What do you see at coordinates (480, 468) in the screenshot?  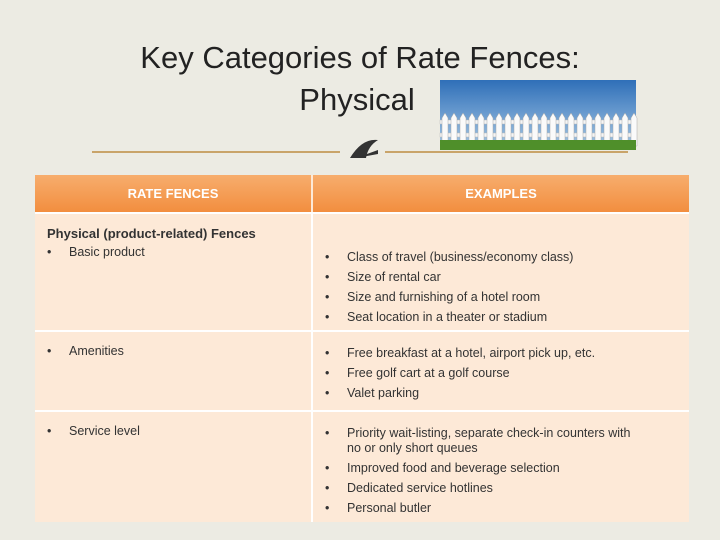 I see `example-item: Improved food and beverage selection` at bounding box center [480, 468].